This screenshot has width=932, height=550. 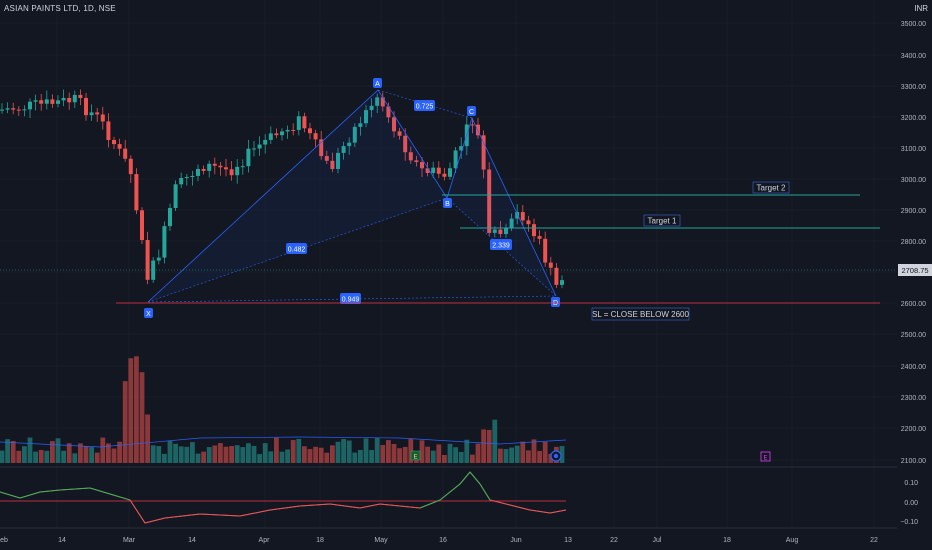 I want to click on time-axis-label: 13, so click(x=568, y=540).